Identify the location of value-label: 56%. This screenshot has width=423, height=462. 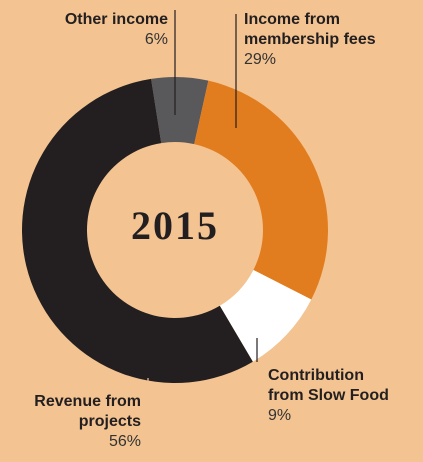
(124, 441).